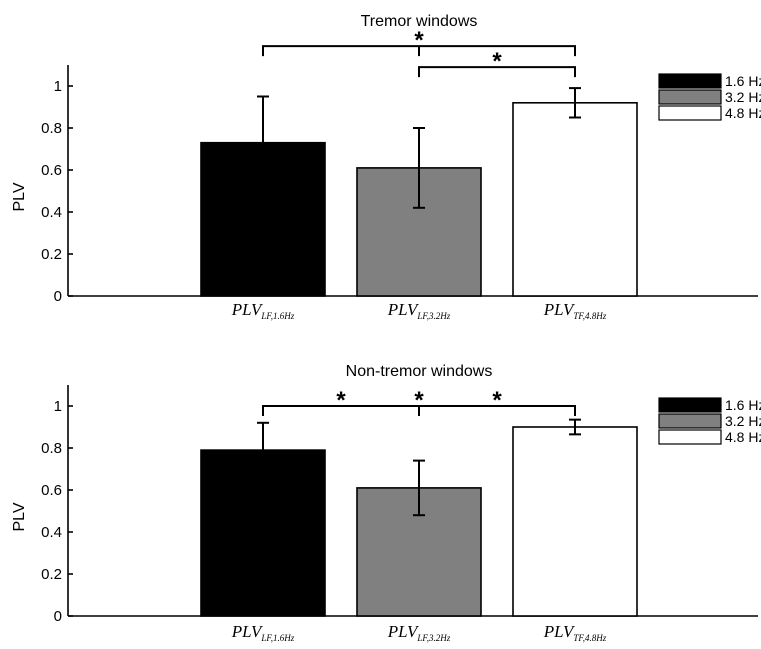 The height and width of the screenshot is (649, 761). What do you see at coordinates (419, 21) in the screenshot?
I see `chart-title: Tremor windows` at bounding box center [419, 21].